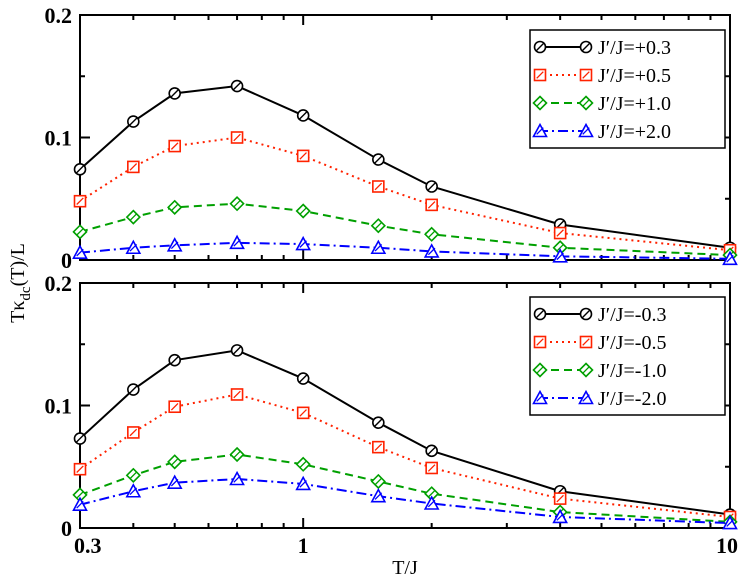  Describe the element at coordinates (632, 399) in the screenshot. I see `bottom-legend-label: J′/J=-2.0` at that location.